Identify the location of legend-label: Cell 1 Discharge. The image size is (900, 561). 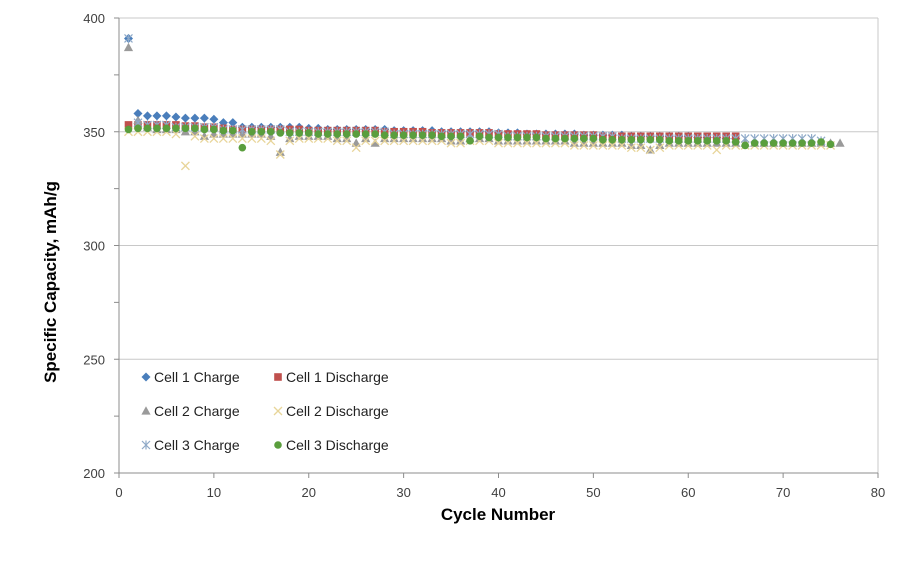
(337, 377).